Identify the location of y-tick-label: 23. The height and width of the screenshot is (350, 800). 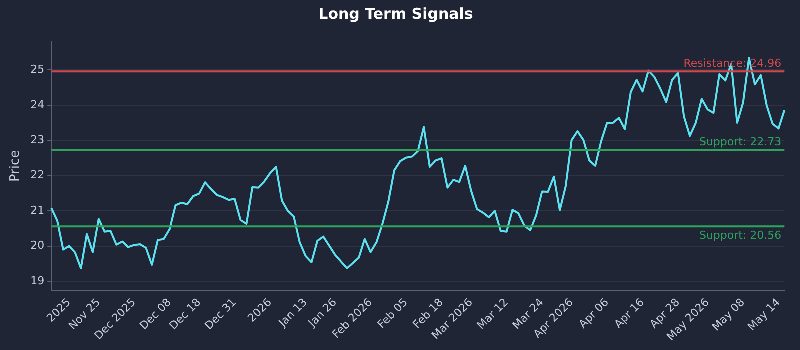
(37, 139).